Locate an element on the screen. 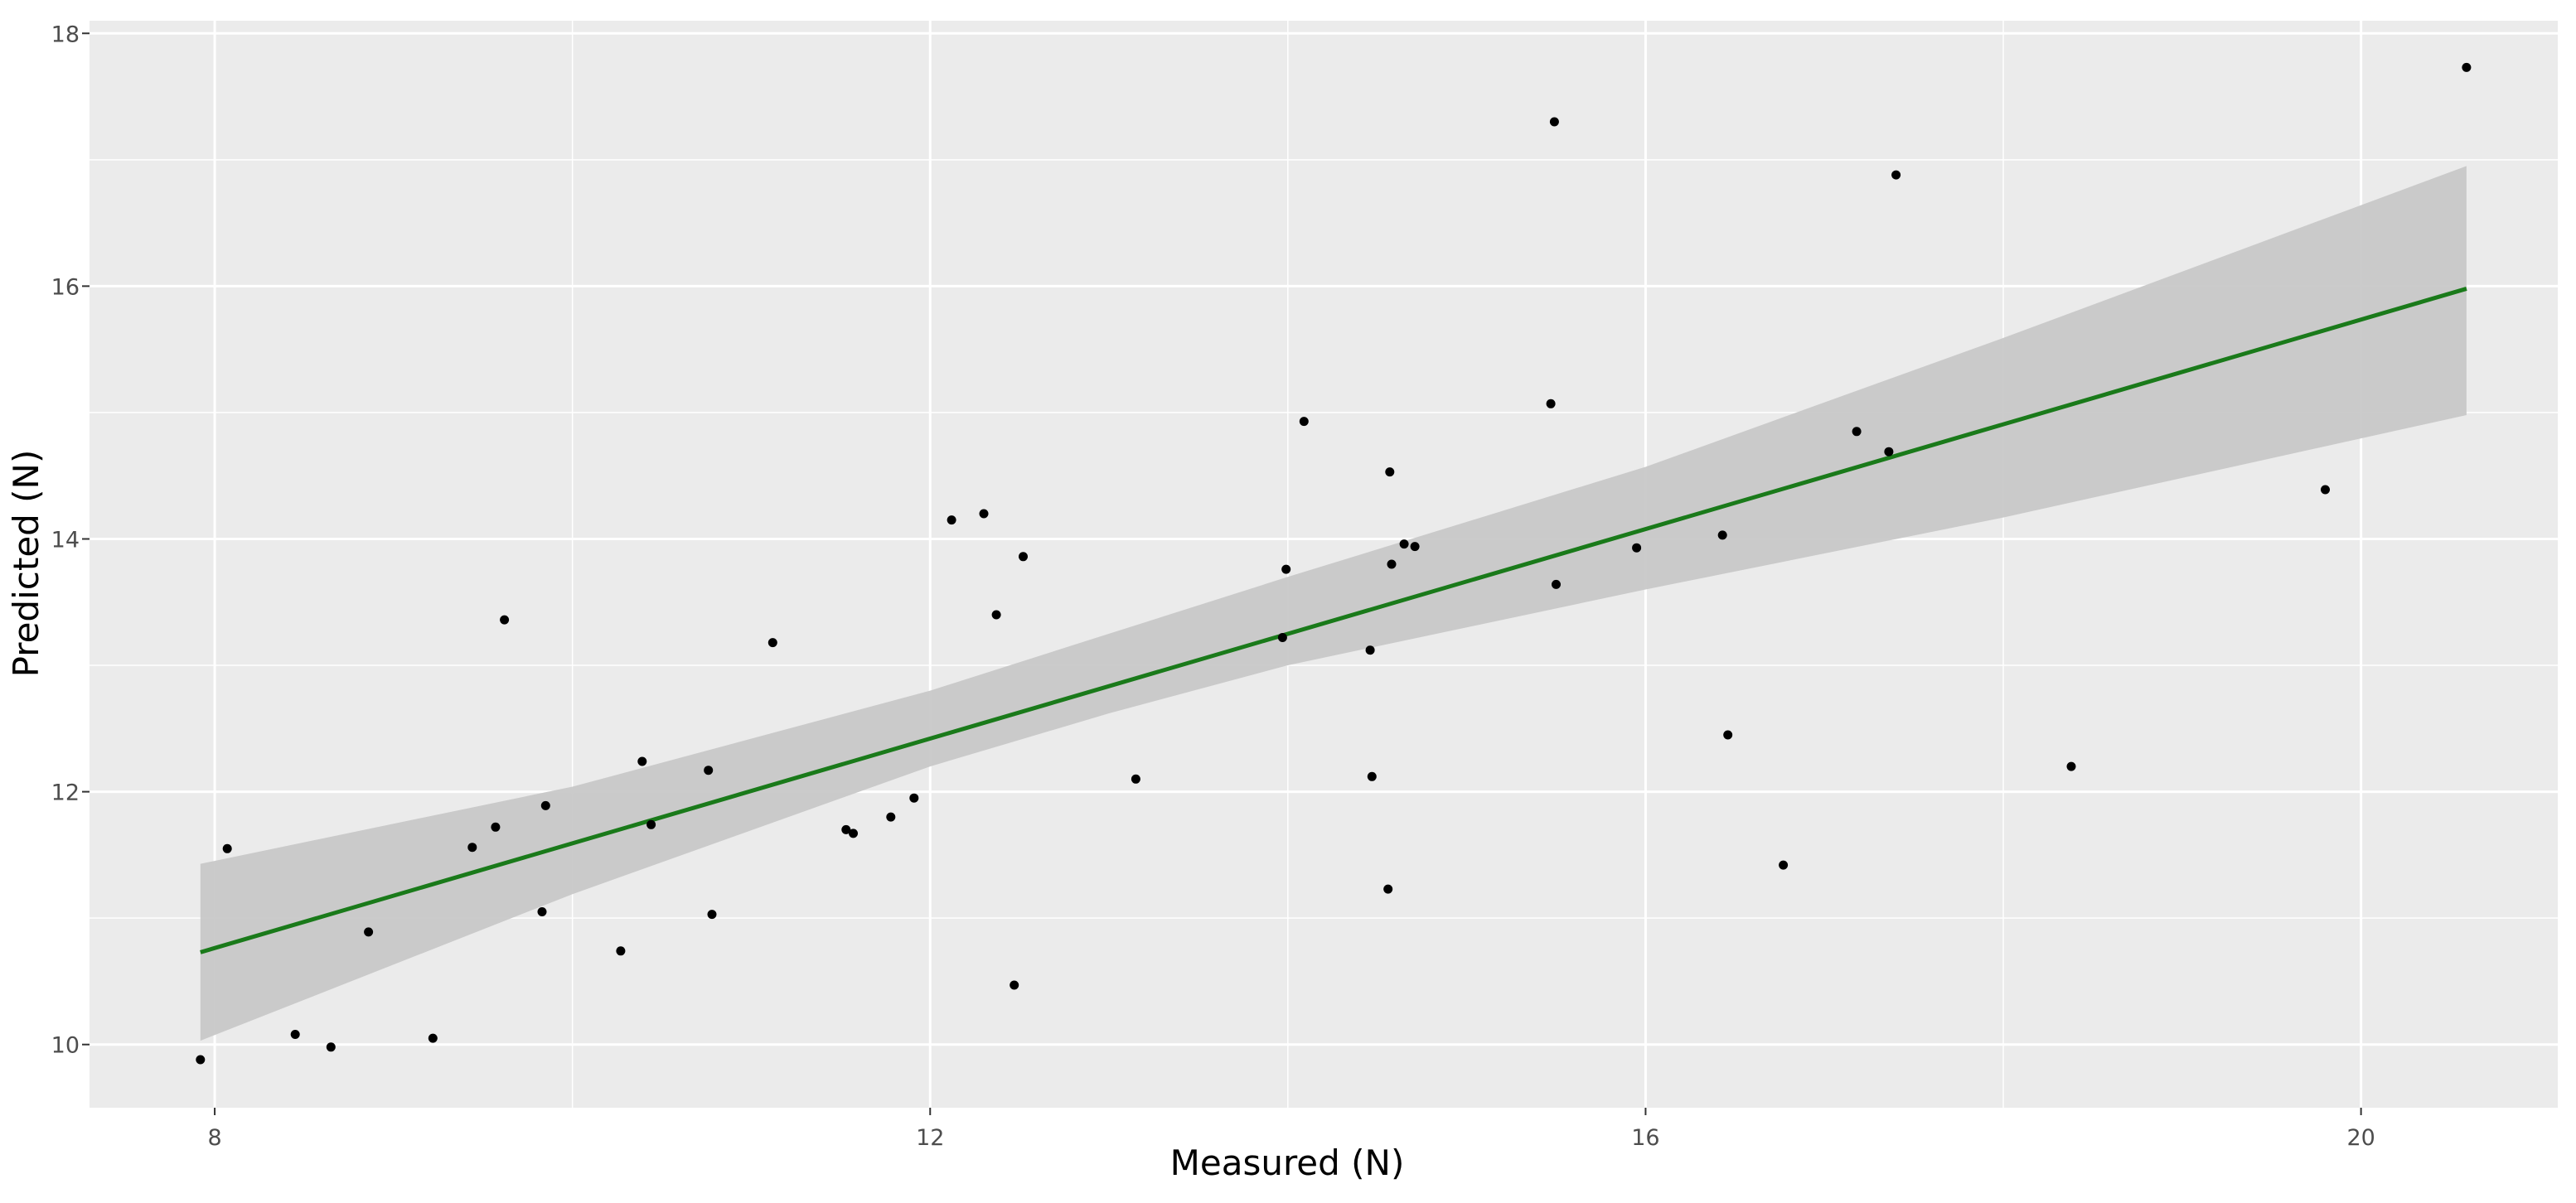  x-tick-label: 16 is located at coordinates (1645, 1138).